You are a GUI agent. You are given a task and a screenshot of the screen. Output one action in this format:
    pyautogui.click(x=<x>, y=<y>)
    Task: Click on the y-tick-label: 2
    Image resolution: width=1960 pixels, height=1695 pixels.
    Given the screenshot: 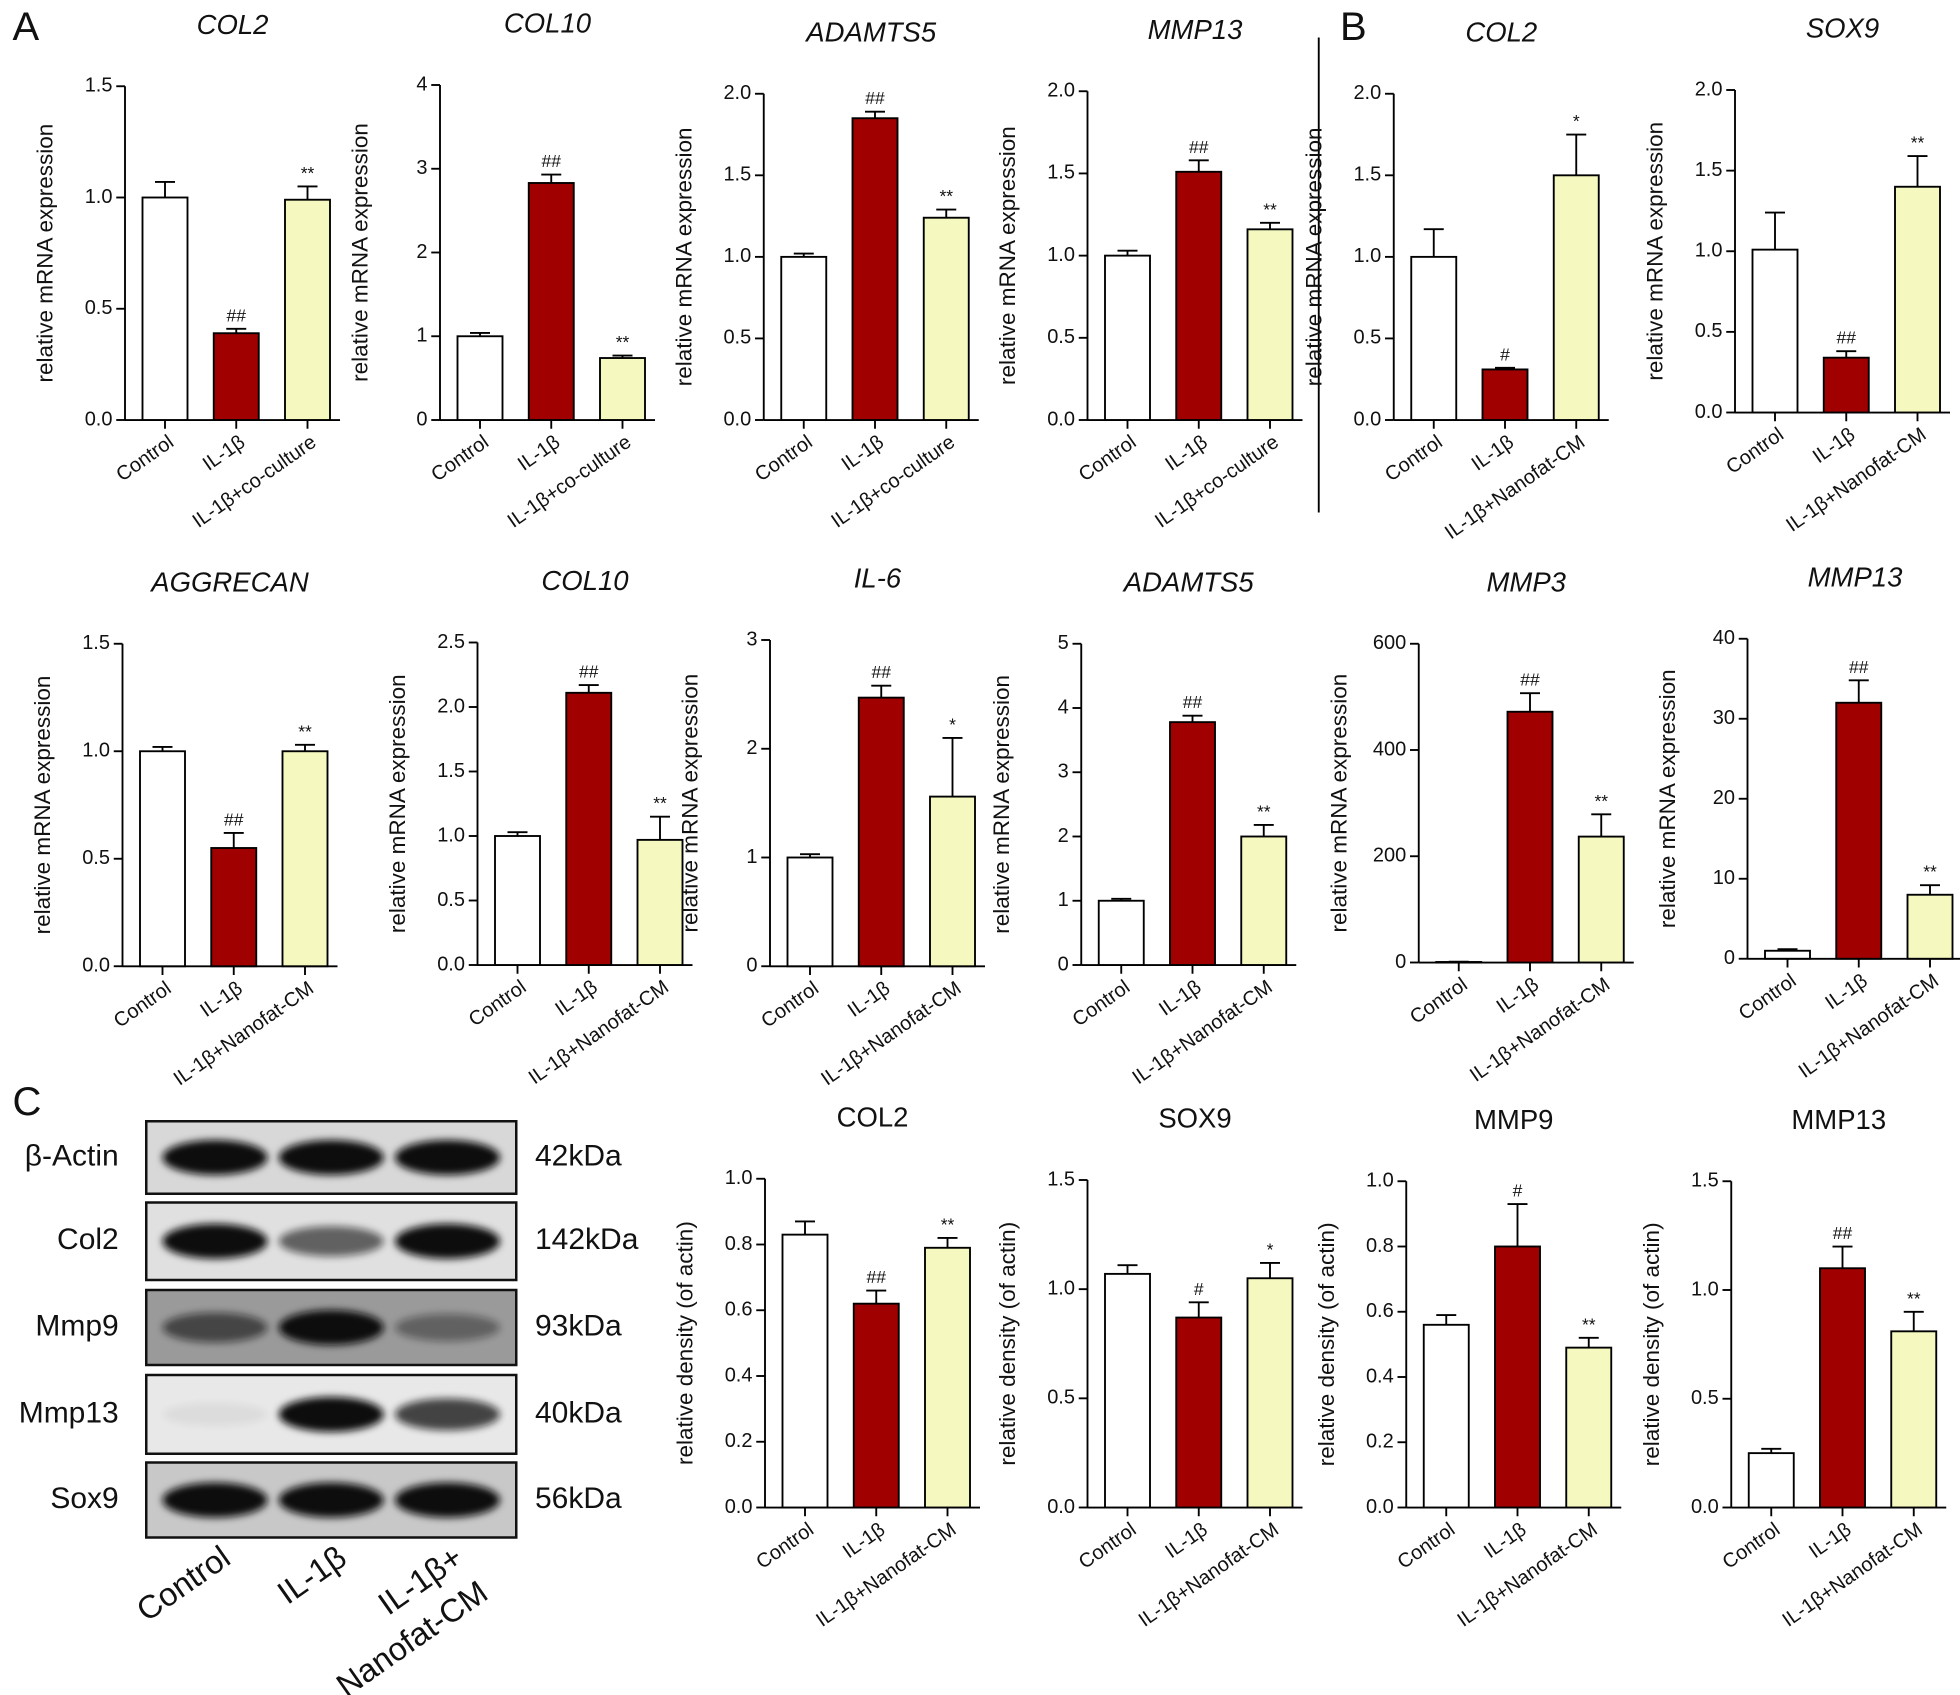 What is the action you would take?
    pyautogui.click(x=1063, y=836)
    